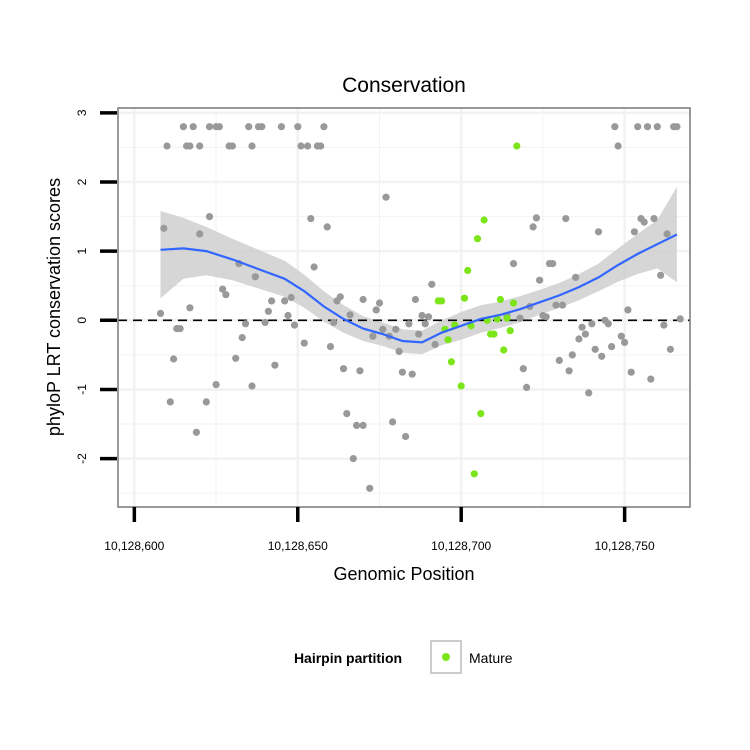  I want to click on x-axis-title: Genomic Position, so click(403, 574).